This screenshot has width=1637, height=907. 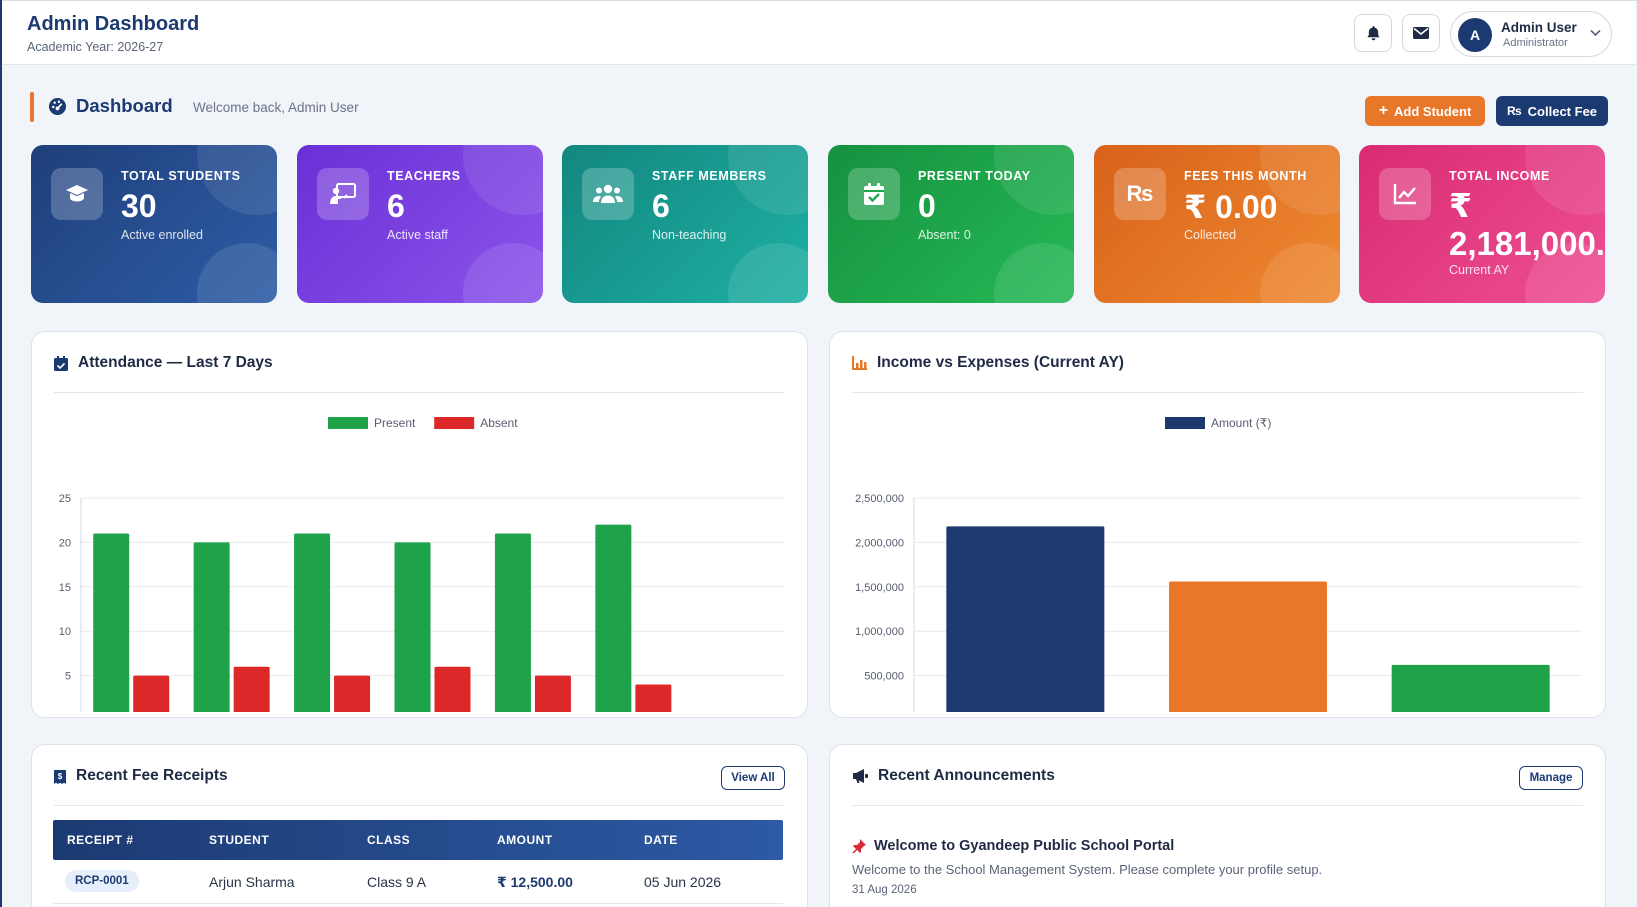 What do you see at coordinates (535, 882) in the screenshot?
I see `cell-amount: ₹ 12,500.00` at bounding box center [535, 882].